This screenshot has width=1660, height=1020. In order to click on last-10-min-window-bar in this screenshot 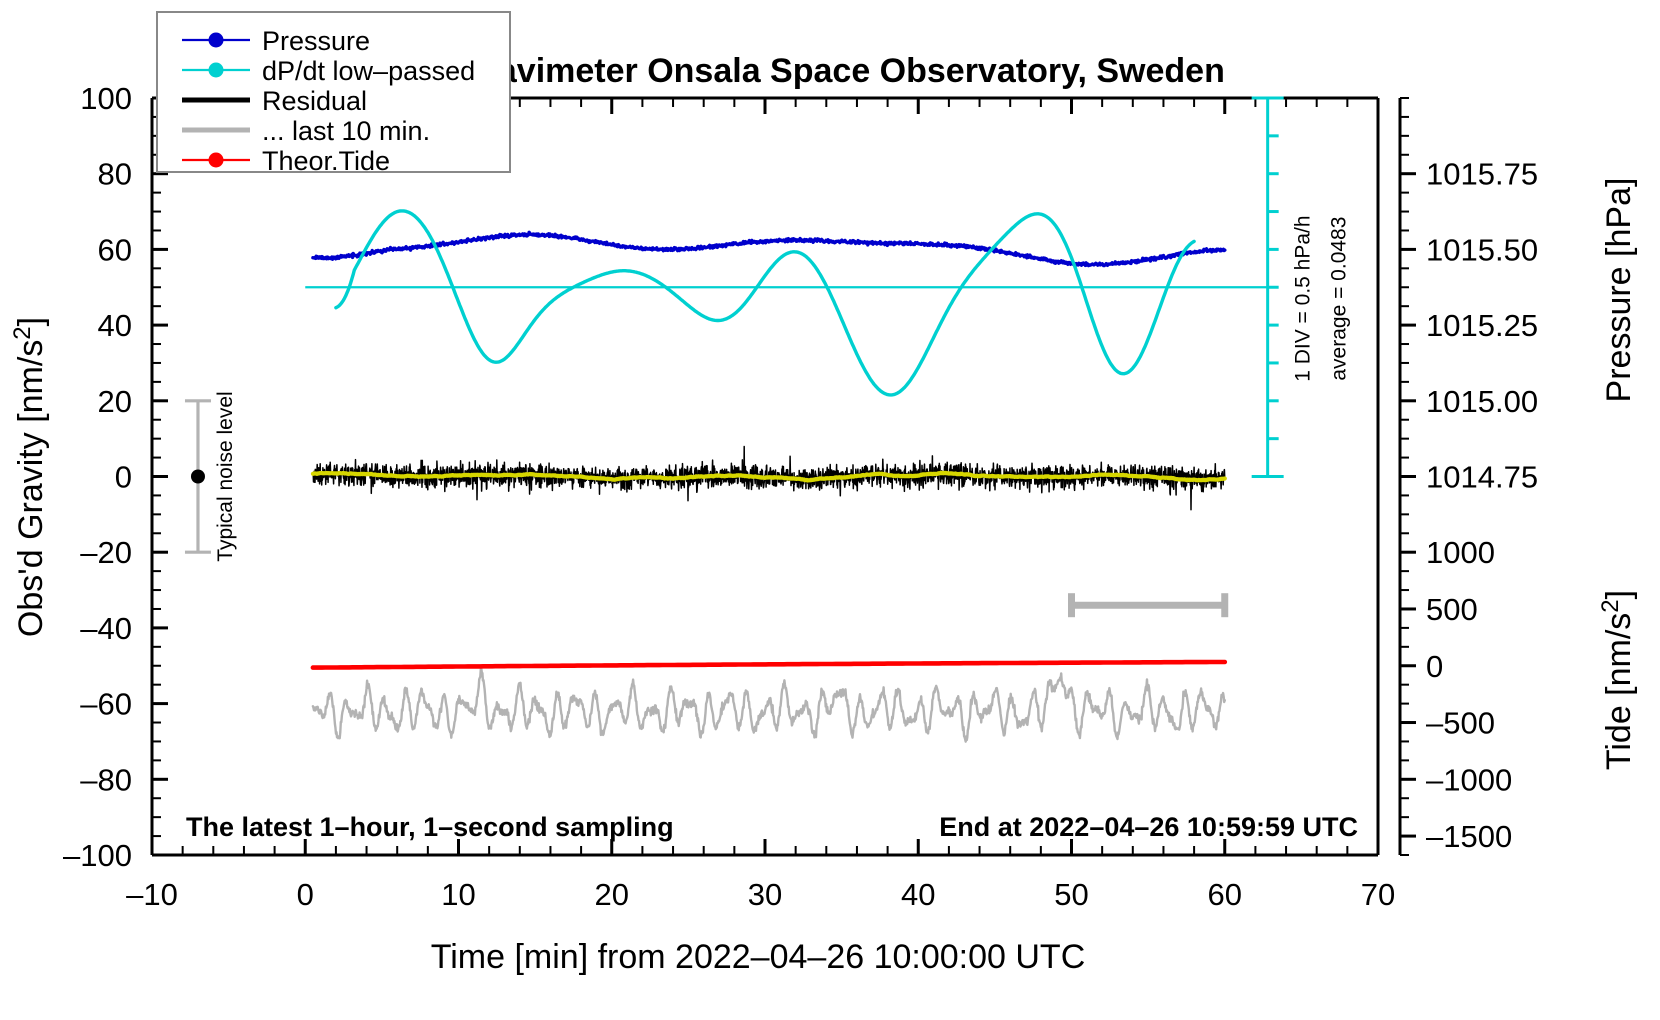, I will do `click(1148, 605)`.